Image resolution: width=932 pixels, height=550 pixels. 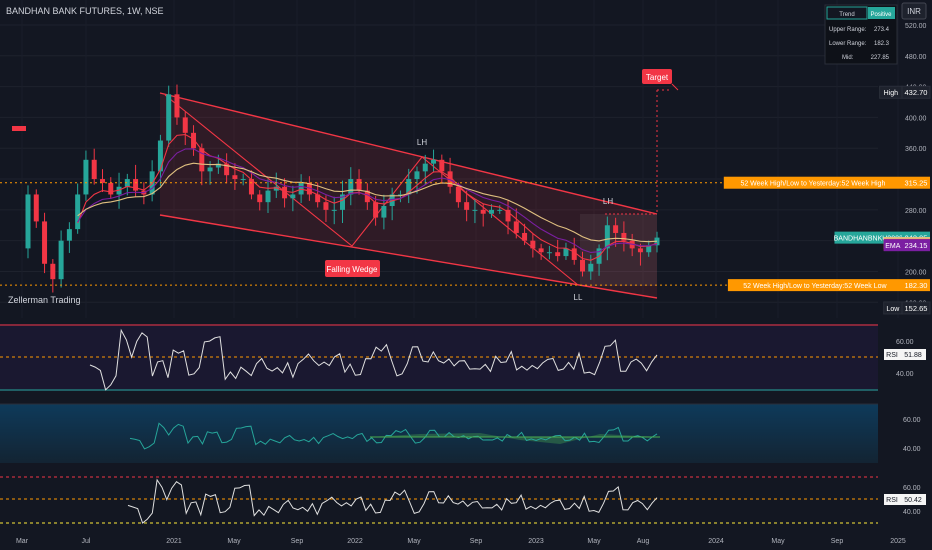 What do you see at coordinates (916, 149) in the screenshot?
I see `y-tick-label: 360.00` at bounding box center [916, 149].